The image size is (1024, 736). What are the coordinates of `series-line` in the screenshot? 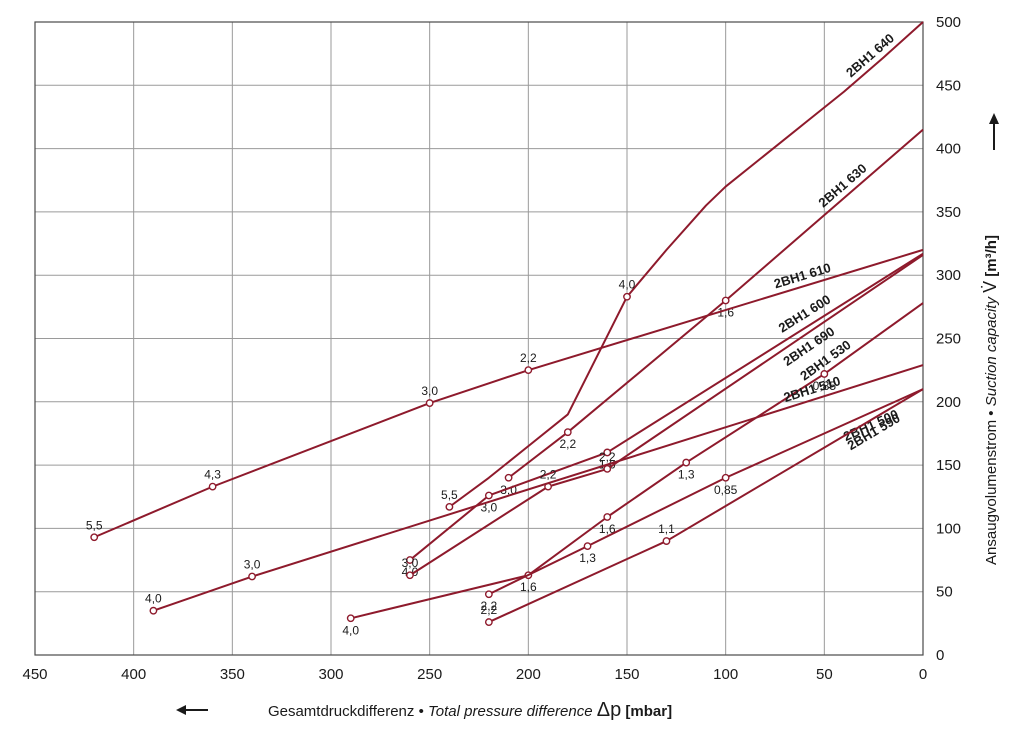 It's located at (706, 492).